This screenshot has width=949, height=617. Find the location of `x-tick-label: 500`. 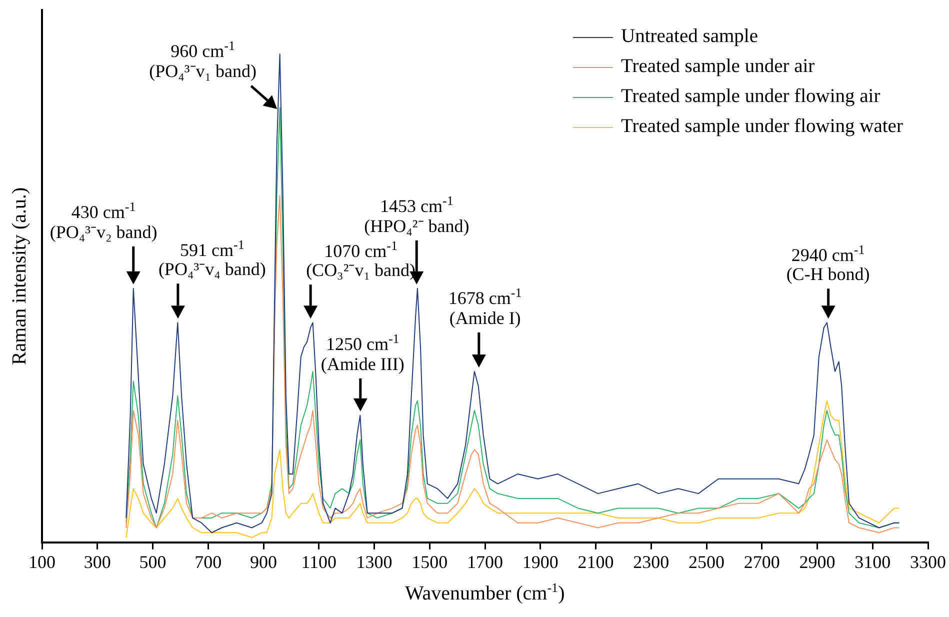

x-tick-label: 500 is located at coordinates (152, 562).